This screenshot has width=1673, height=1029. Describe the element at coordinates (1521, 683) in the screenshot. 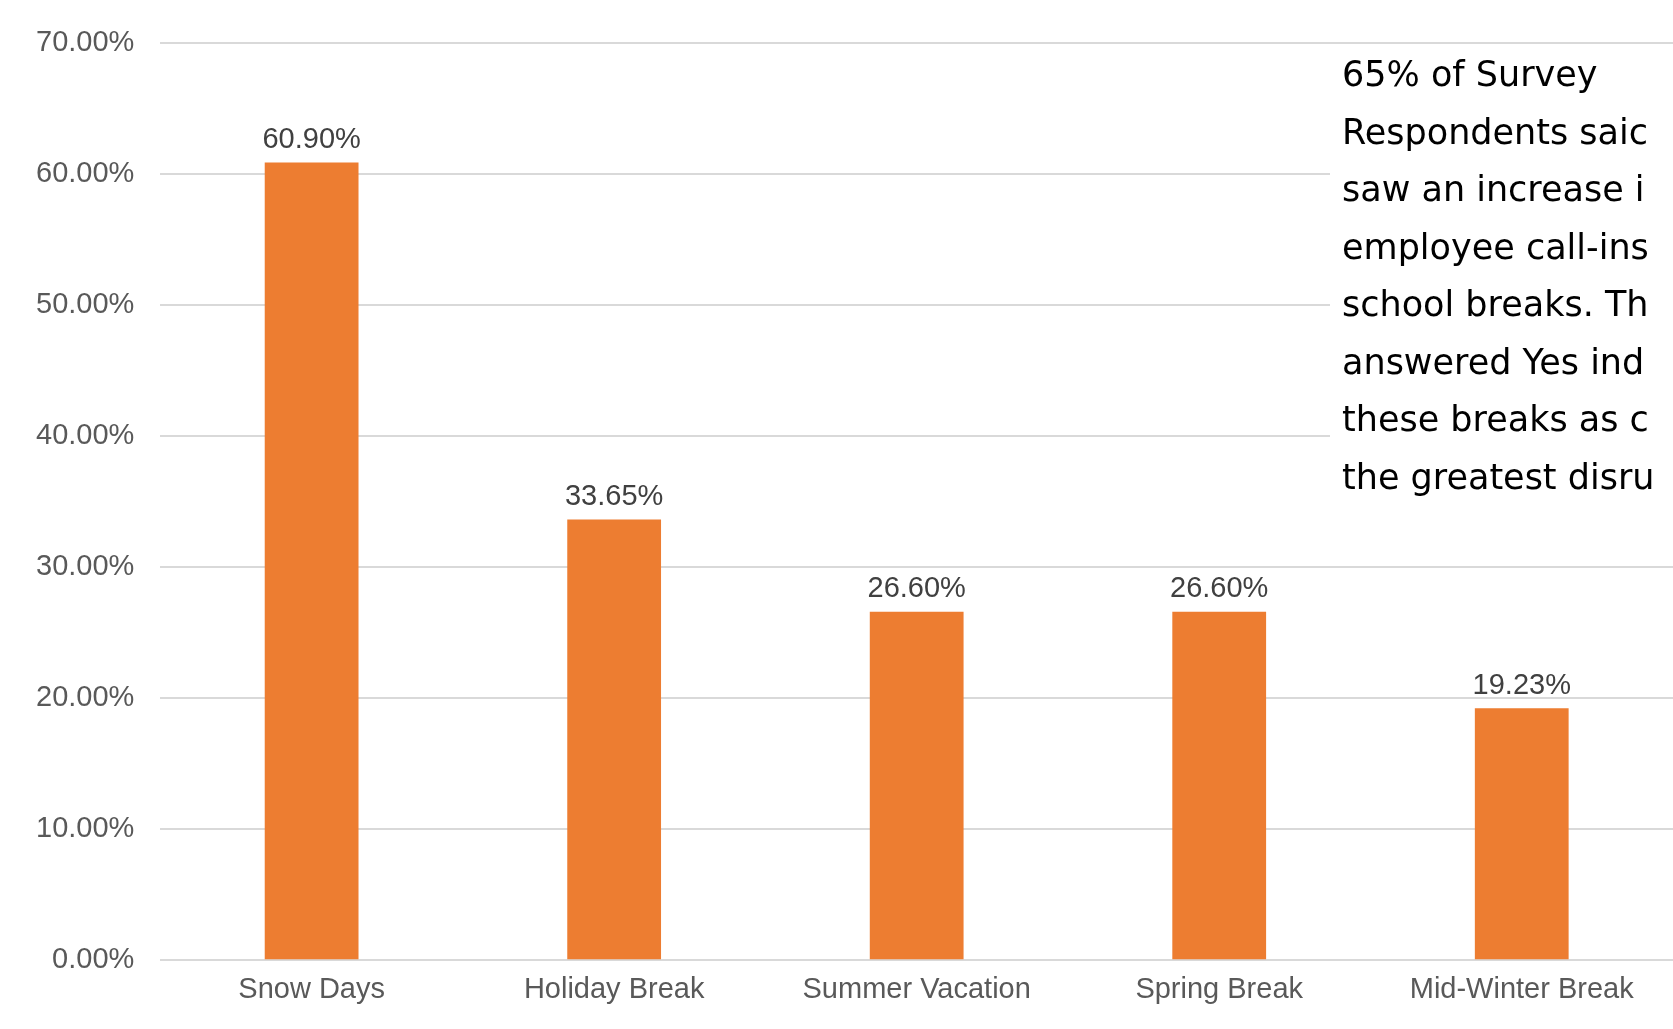

I see `data-label: 19.23%` at that location.